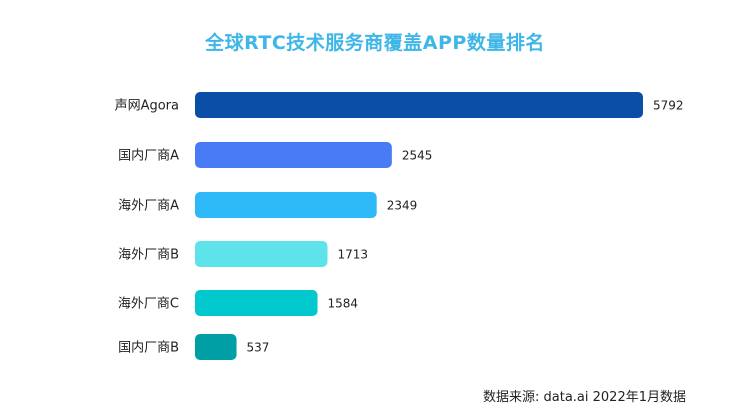  What do you see at coordinates (147, 106) in the screenshot?
I see `category-label: 声网Agora` at bounding box center [147, 106].